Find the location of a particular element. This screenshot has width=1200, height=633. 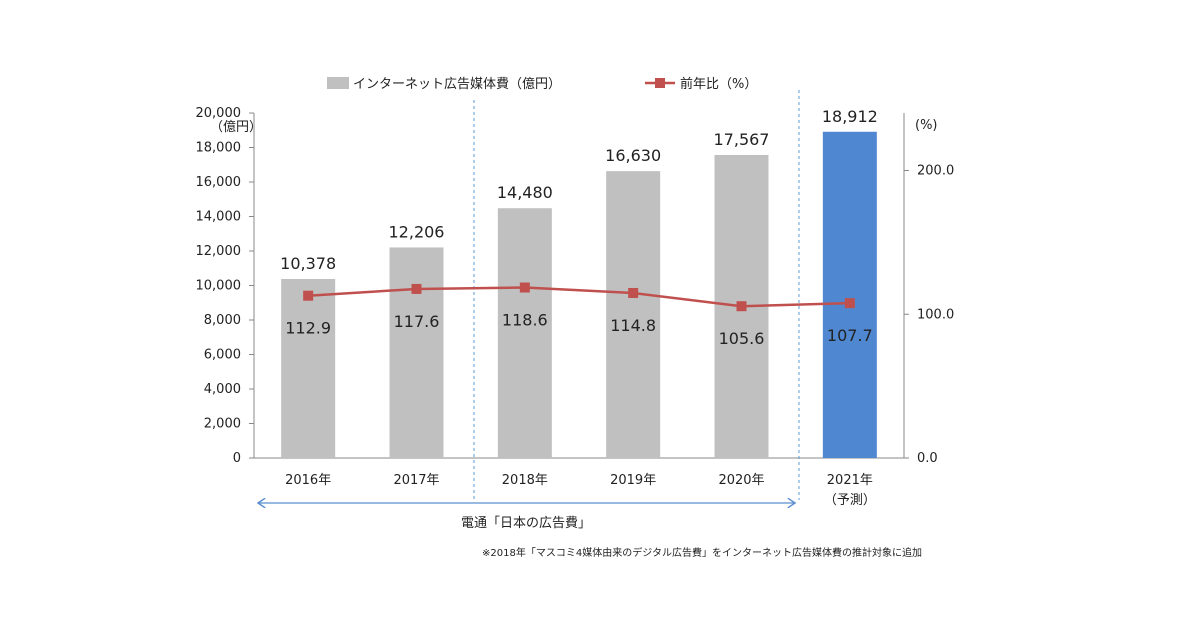

x-tick-label: 2021年 is located at coordinates (850, 480).